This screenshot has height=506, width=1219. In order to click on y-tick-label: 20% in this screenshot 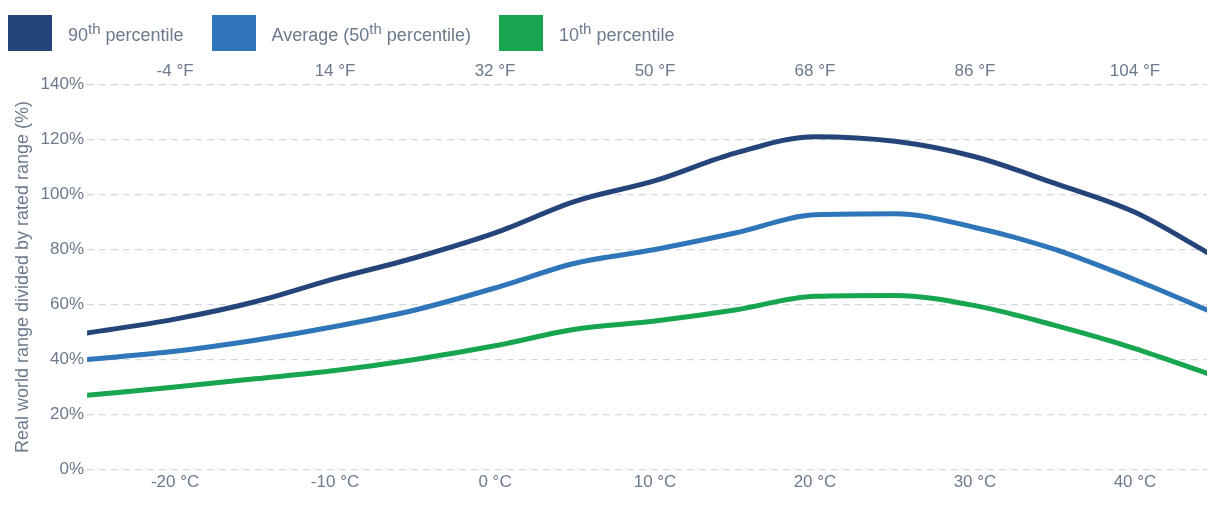, I will do `click(67, 414)`.